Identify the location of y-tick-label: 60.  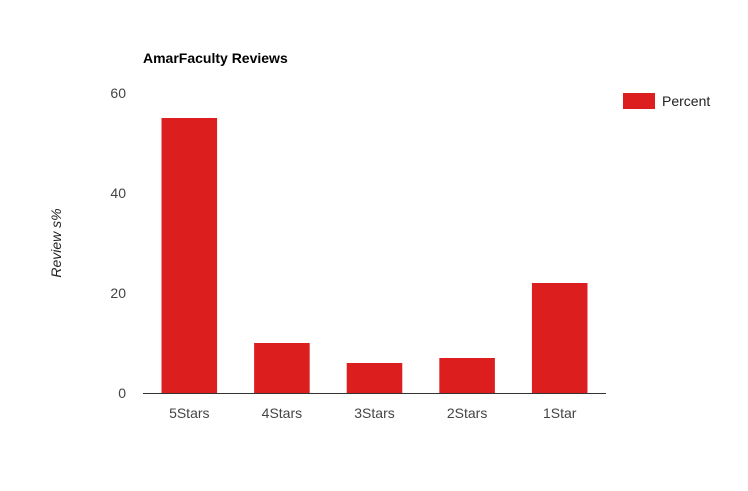
(118, 93).